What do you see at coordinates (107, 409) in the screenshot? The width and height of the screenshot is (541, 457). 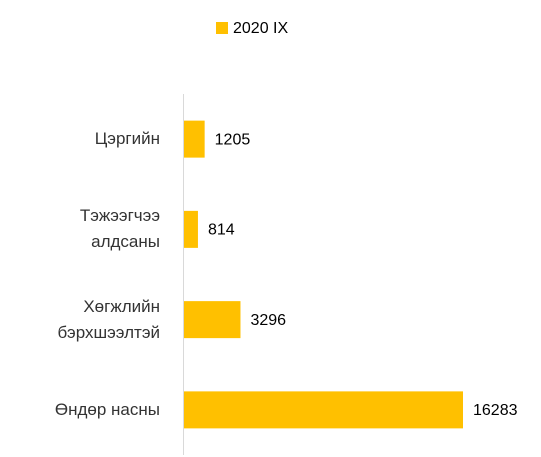 I see `category-label: Өндөр насны` at bounding box center [107, 409].